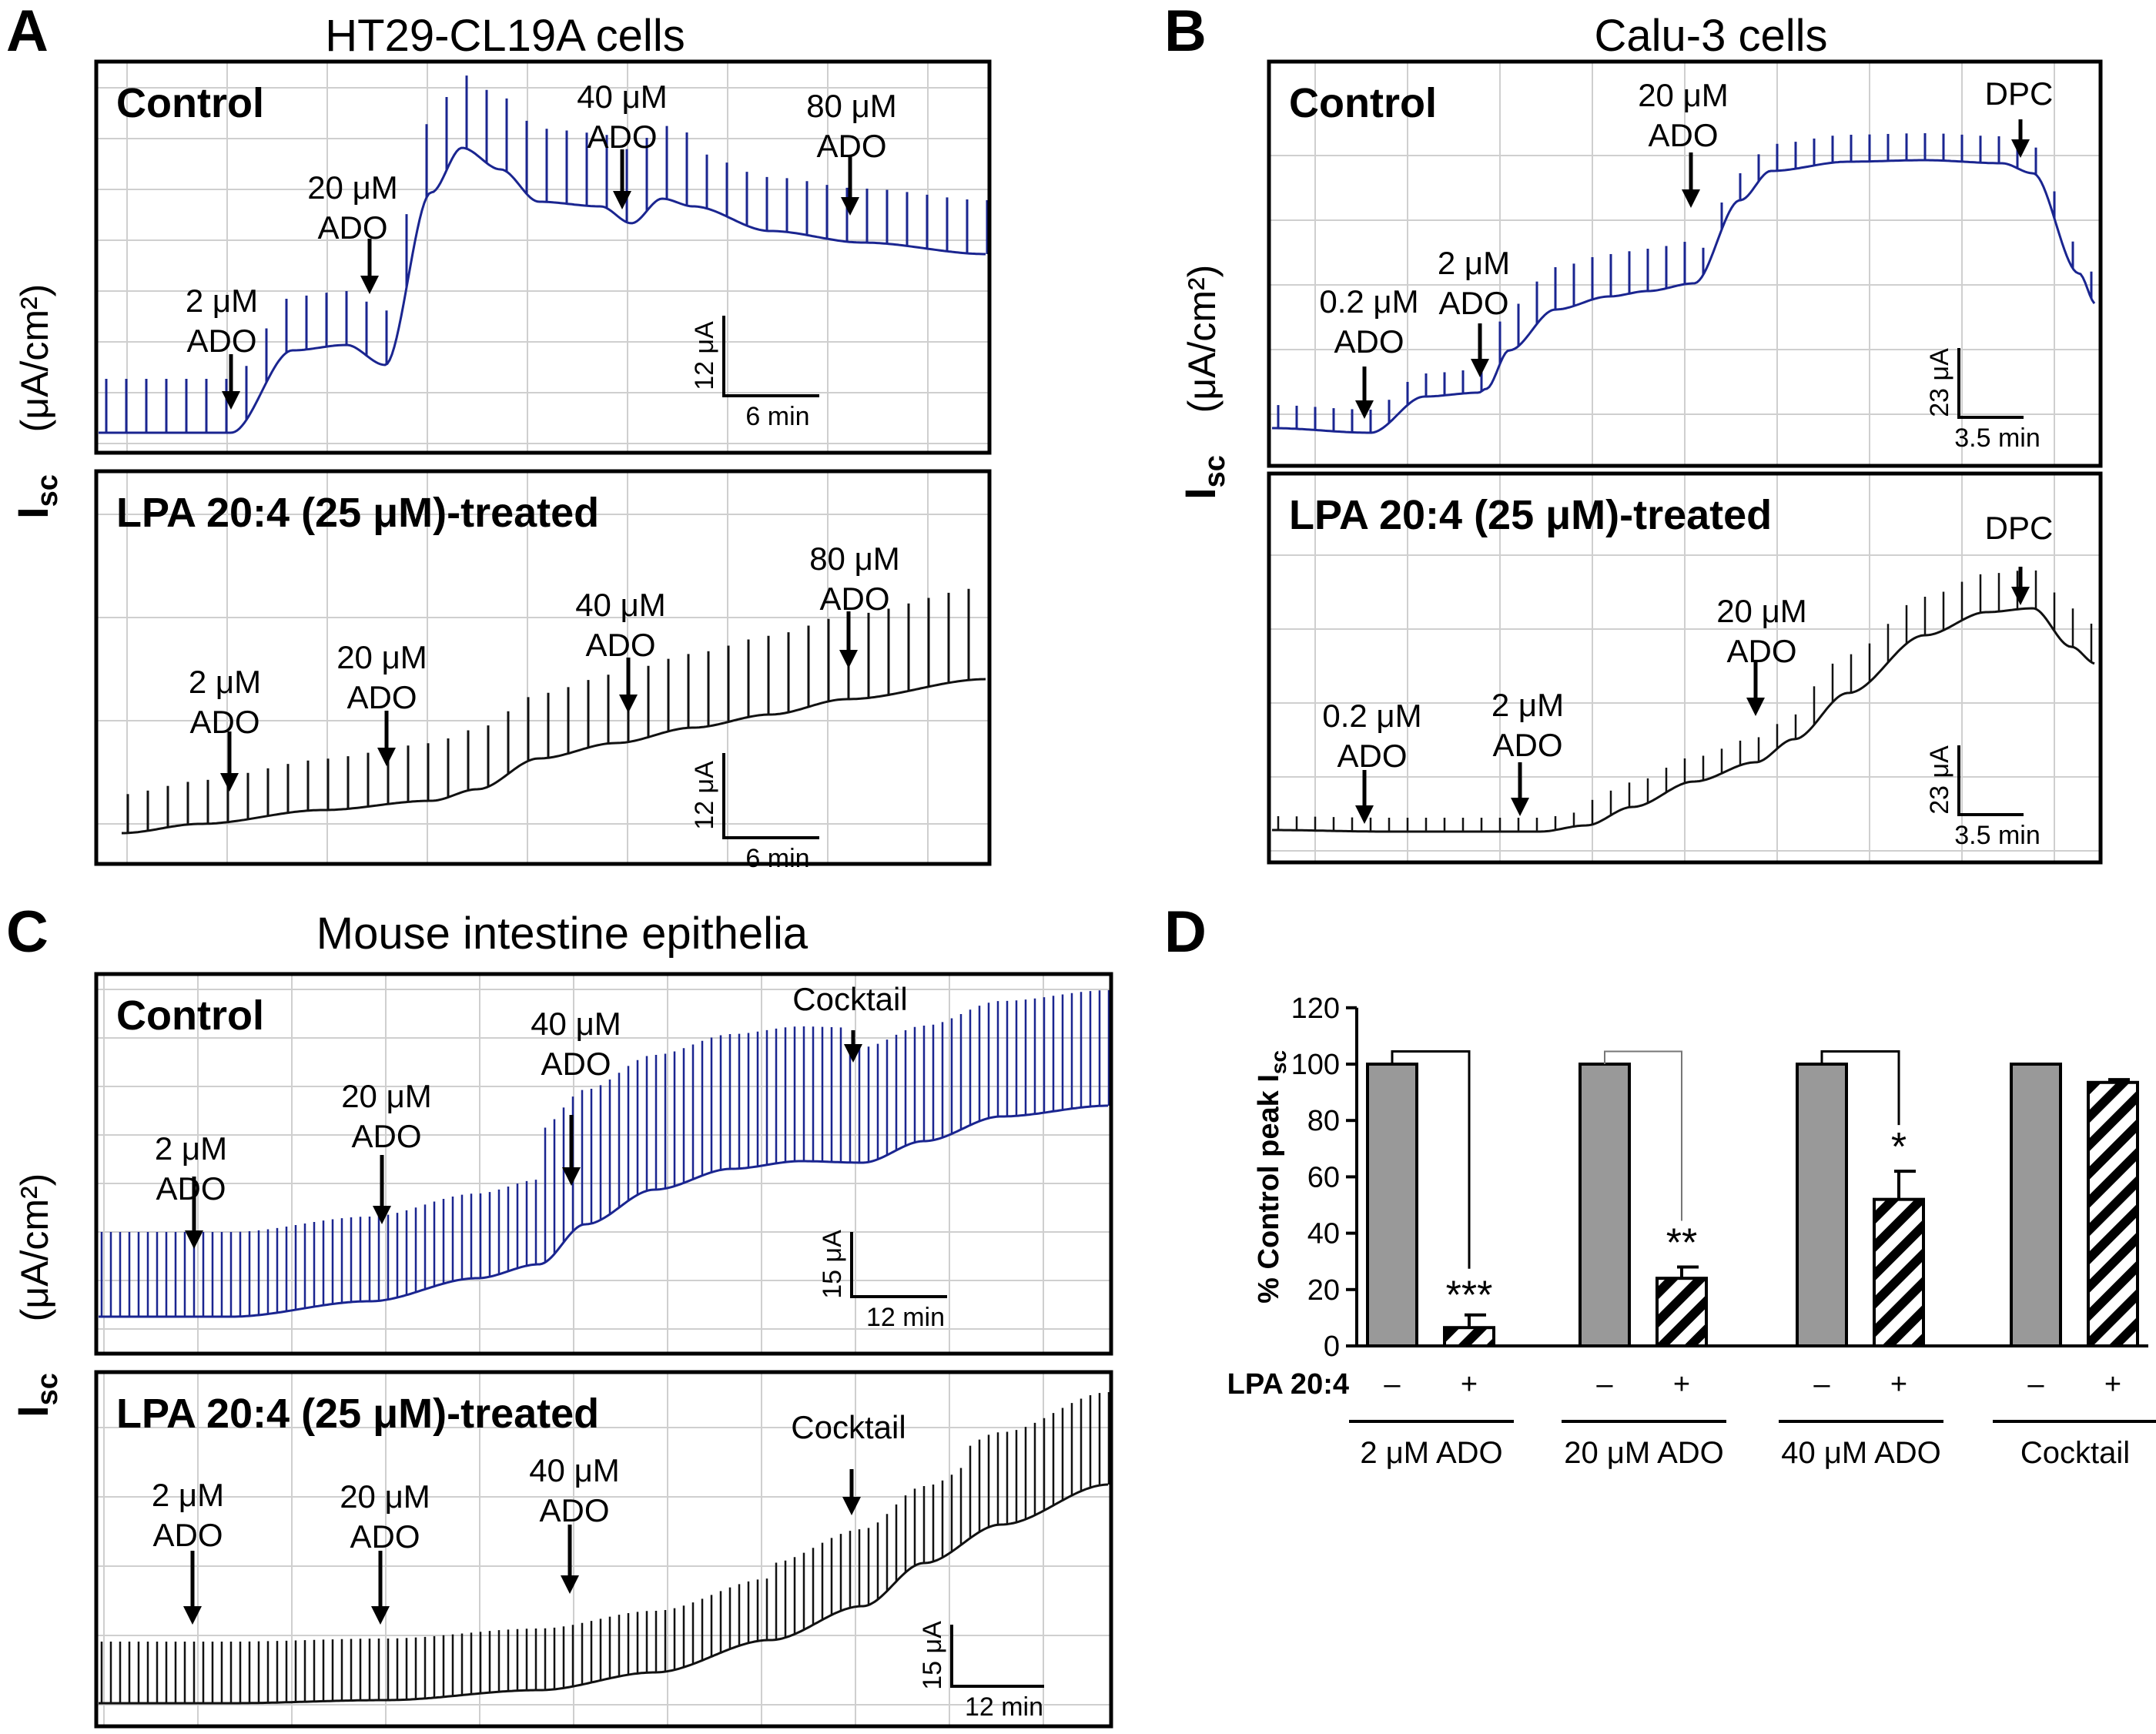 This screenshot has width=2156, height=1734. I want to click on panel-letter-b: B, so click(1185, 32).